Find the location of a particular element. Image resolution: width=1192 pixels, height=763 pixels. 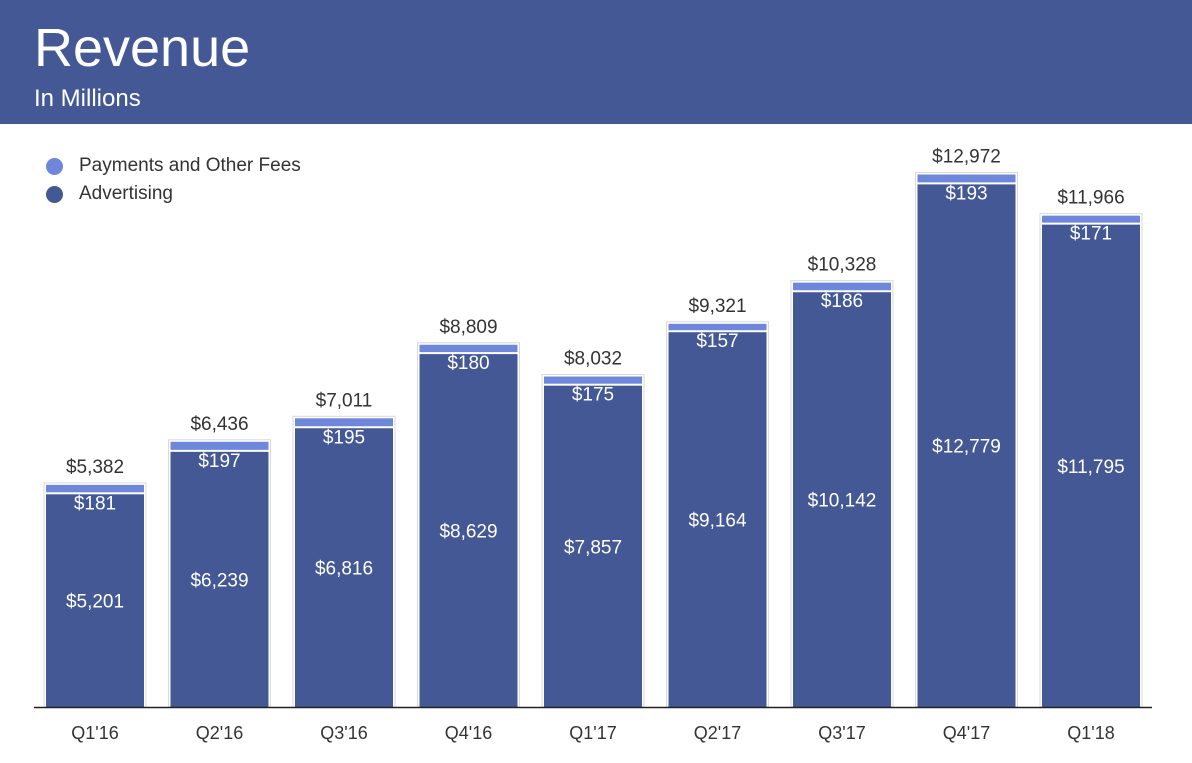

advertising-label: $11,795 is located at coordinates (1090, 467).